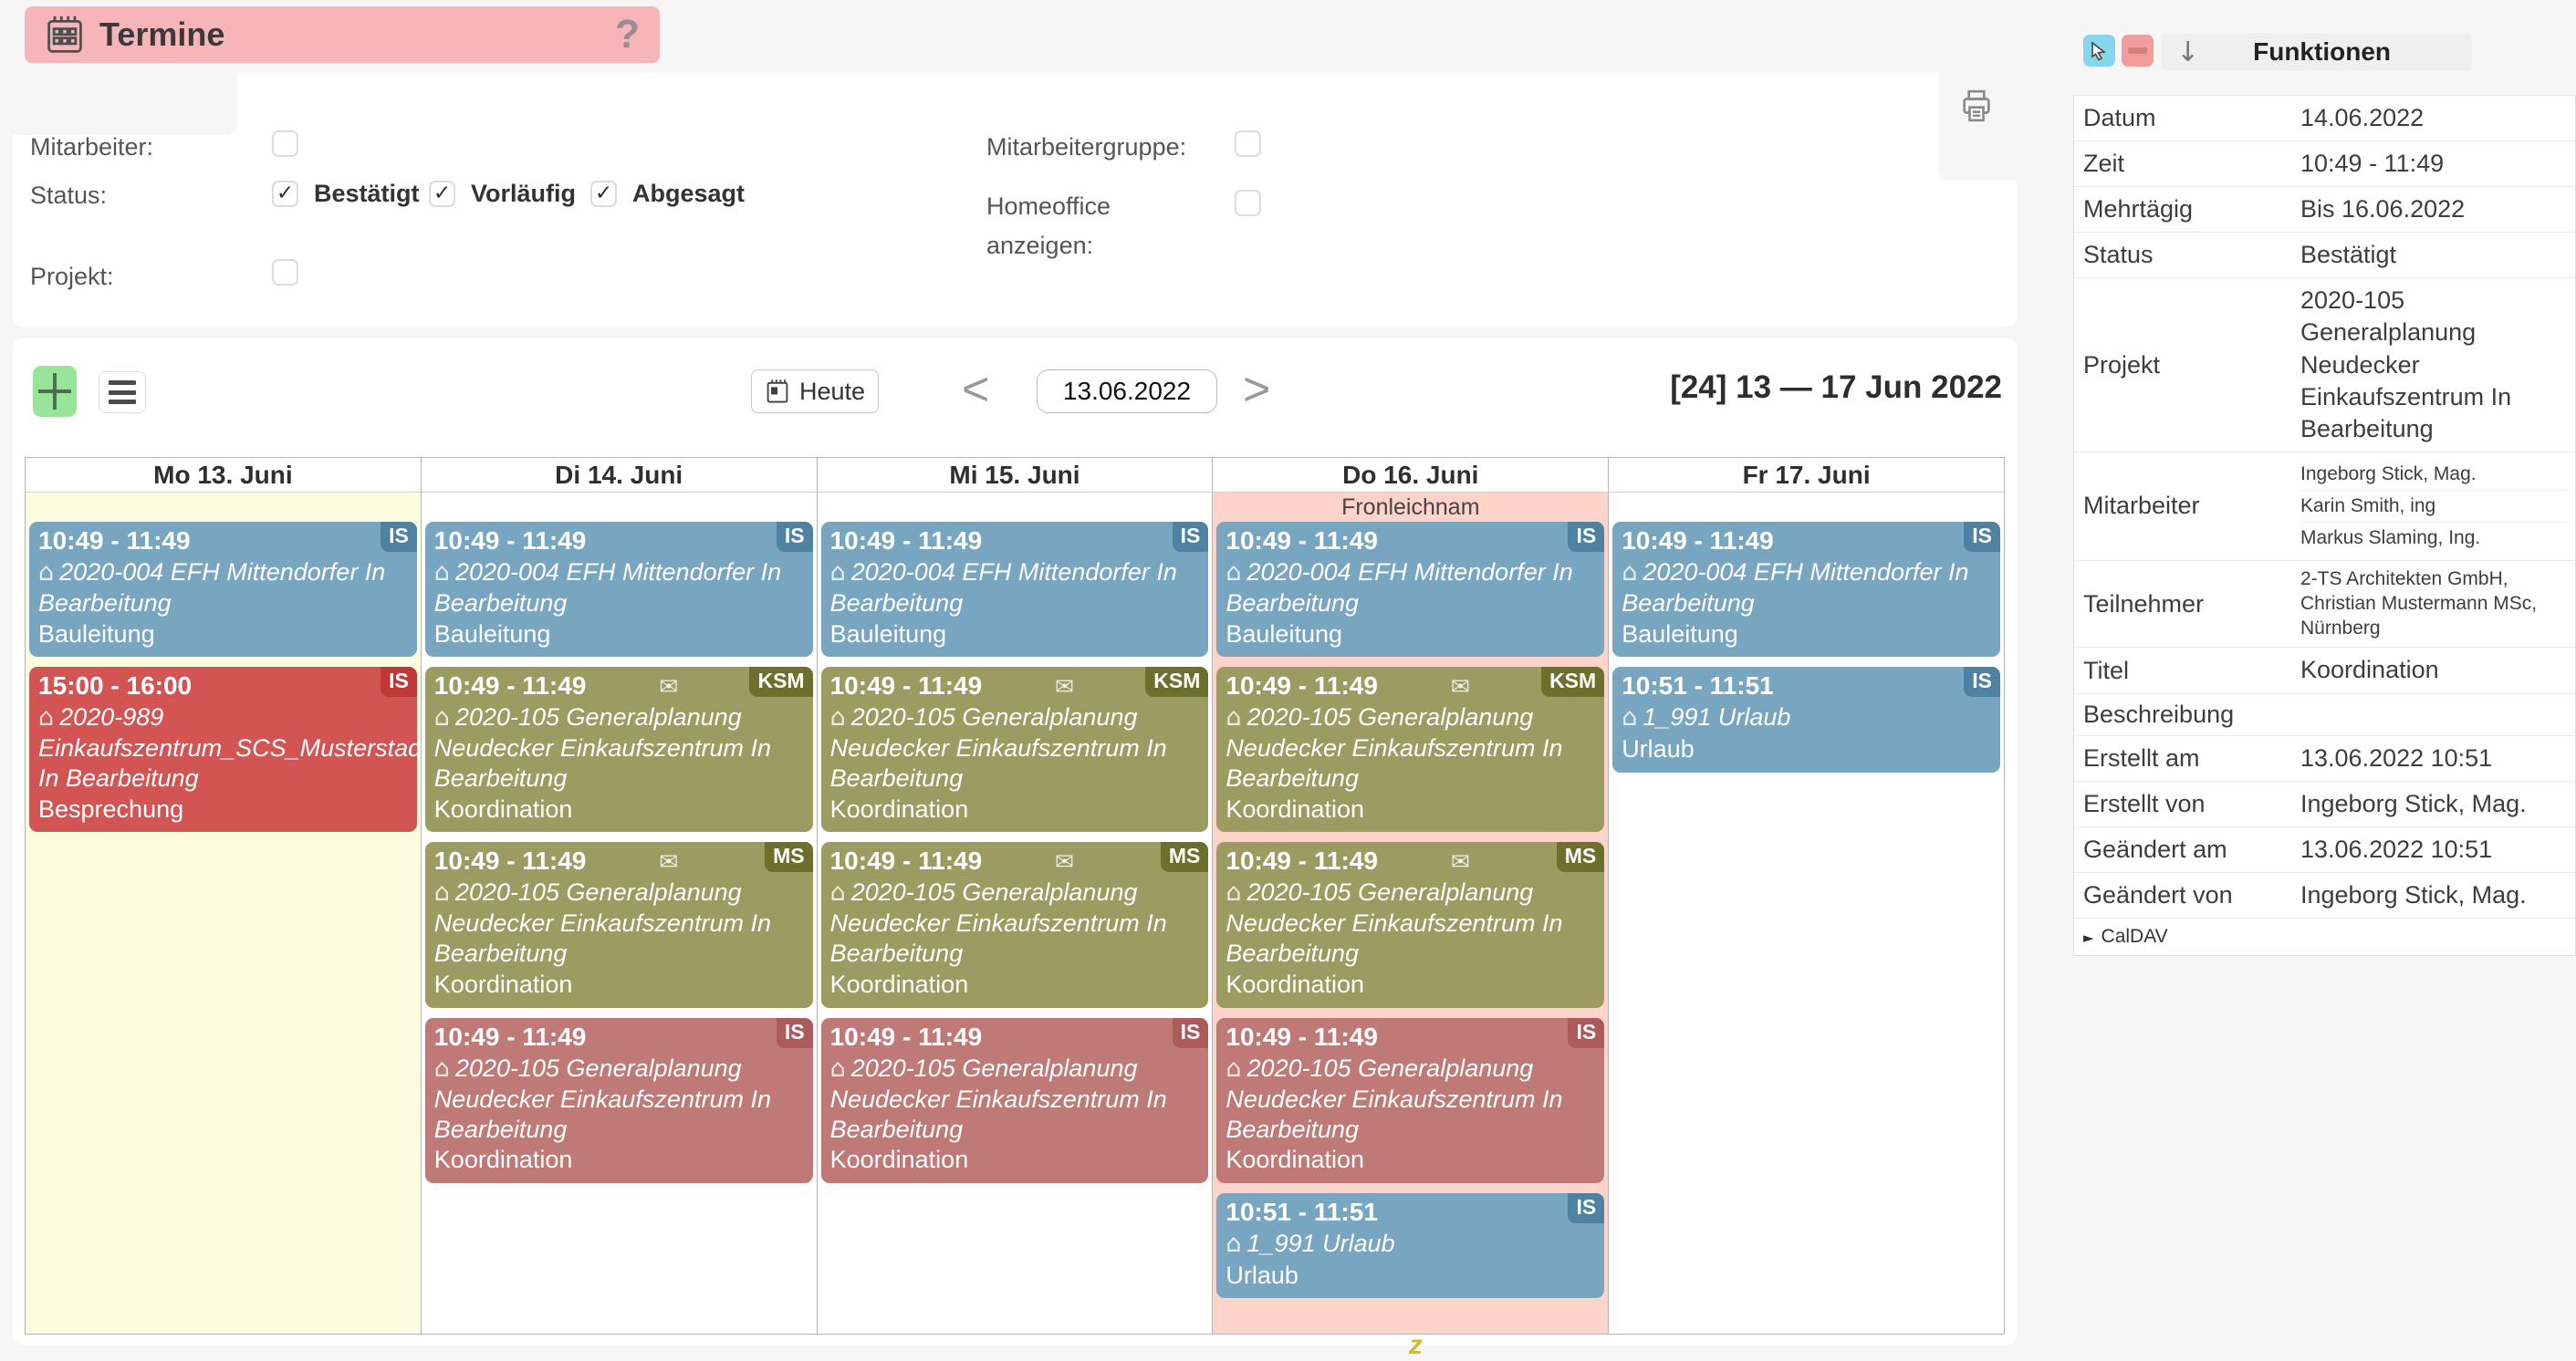  I want to click on day-header-mi: Mi 15. Juni, so click(1015, 475).